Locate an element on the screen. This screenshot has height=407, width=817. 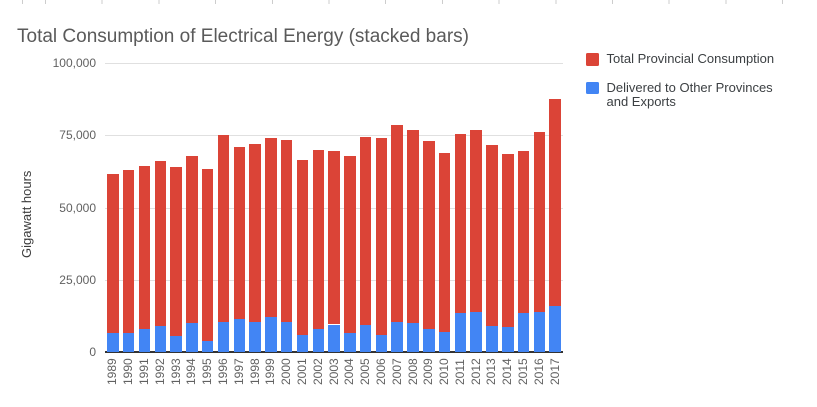
top-ruler-ticks is located at coordinates (408, 2).